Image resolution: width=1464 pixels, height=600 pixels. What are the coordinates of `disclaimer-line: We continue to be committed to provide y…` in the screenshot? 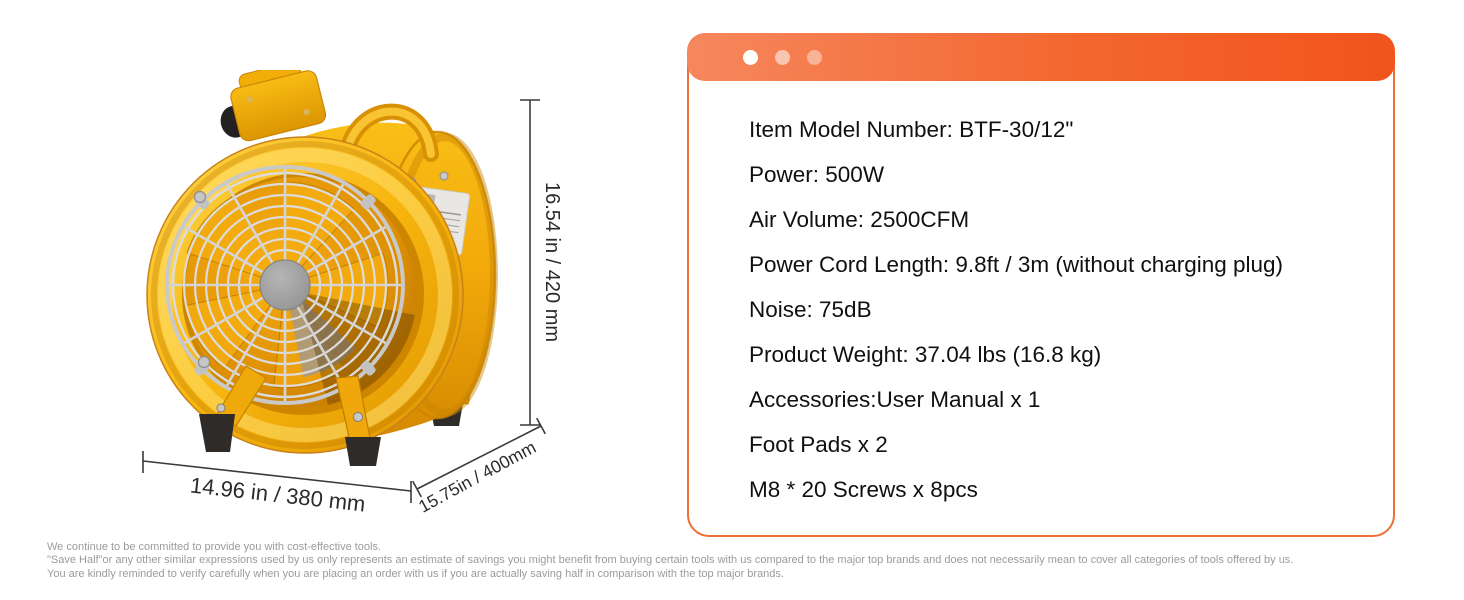 It's located at (214, 547).